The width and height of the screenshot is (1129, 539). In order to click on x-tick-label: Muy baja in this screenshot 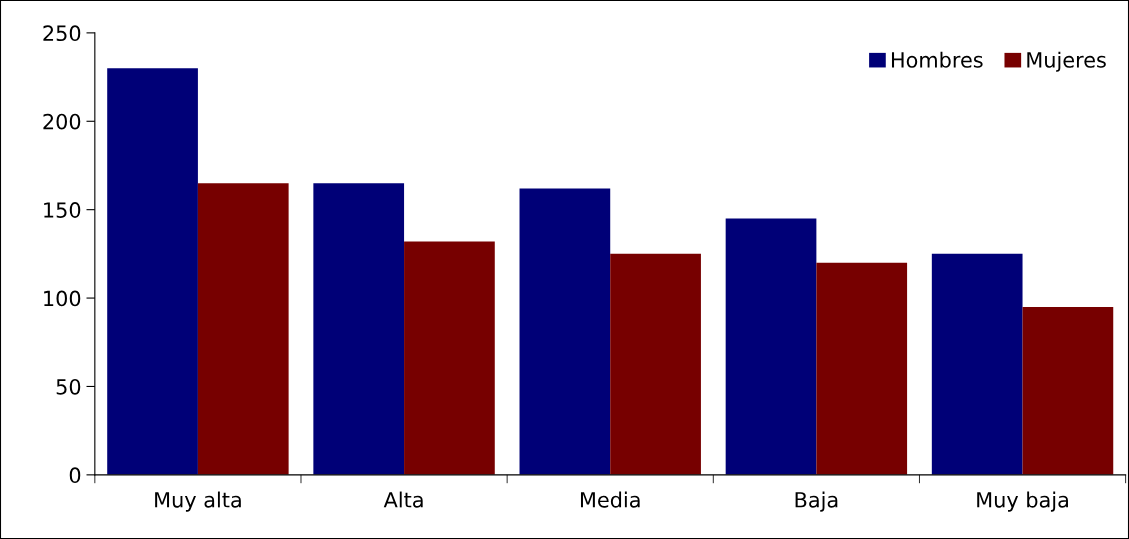, I will do `click(1022, 501)`.